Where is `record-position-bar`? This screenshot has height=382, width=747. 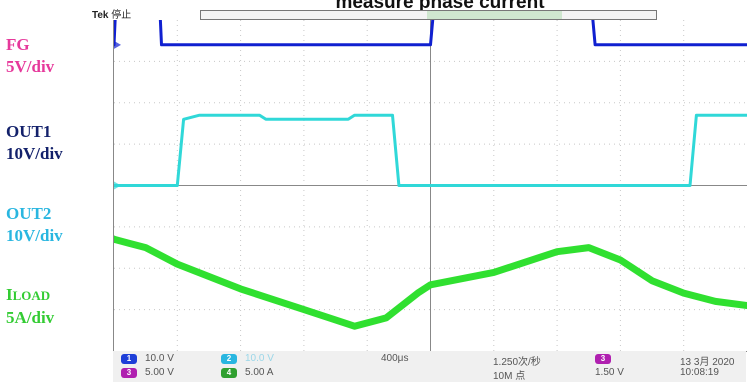 record-position-bar is located at coordinates (428, 15).